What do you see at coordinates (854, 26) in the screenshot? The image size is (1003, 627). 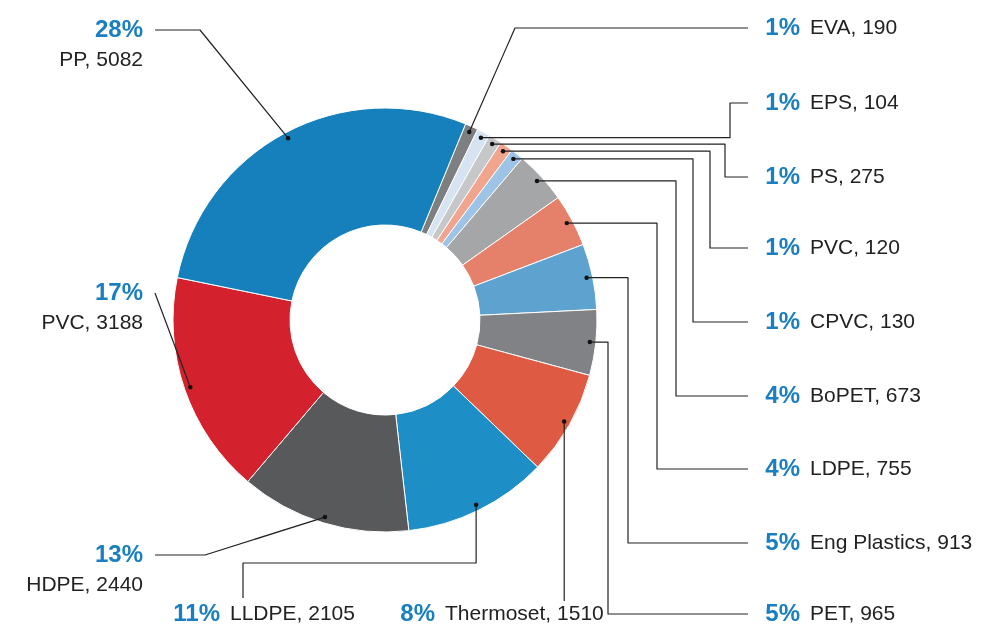 I see `slice-label: EVA, 190` at bounding box center [854, 26].